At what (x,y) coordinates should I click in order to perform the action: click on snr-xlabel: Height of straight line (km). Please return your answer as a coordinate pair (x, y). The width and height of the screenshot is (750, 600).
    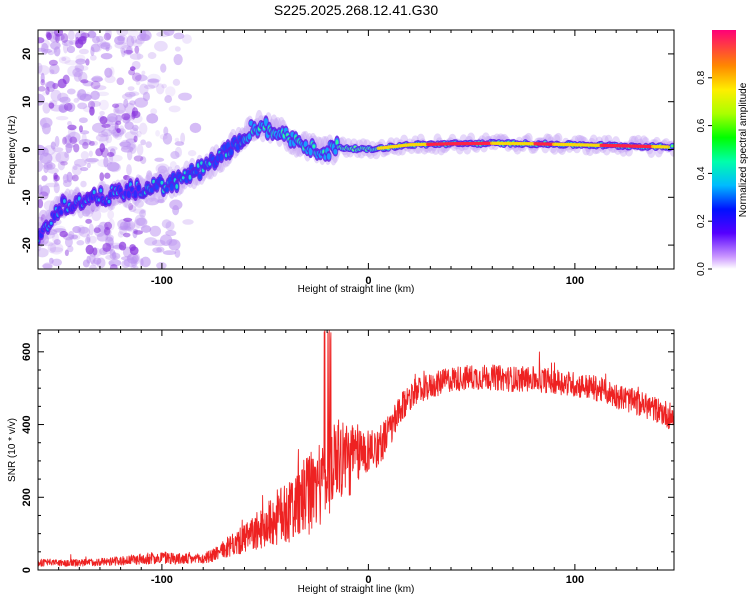
    Looking at the image, I should click on (356, 589).